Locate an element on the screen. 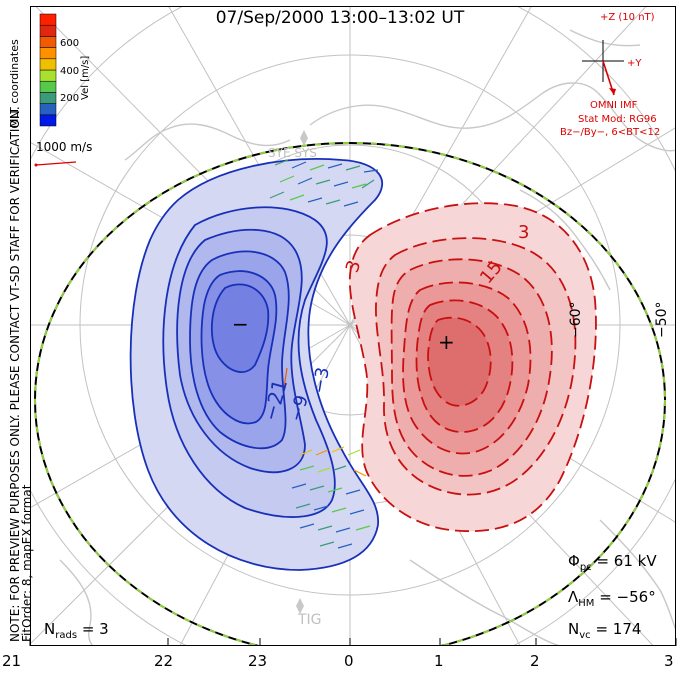 This screenshot has height=674, width=680. cross-polar-potential: Φpc = 61 kV is located at coordinates (612, 562).